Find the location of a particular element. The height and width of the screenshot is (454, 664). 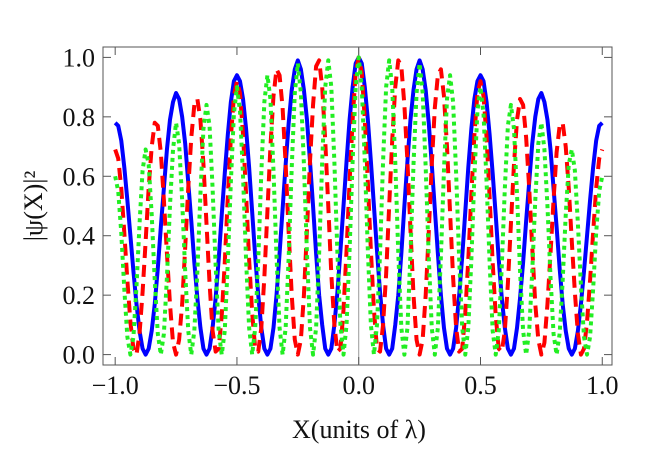

x-tick-label: −1.0 is located at coordinates (115, 385).